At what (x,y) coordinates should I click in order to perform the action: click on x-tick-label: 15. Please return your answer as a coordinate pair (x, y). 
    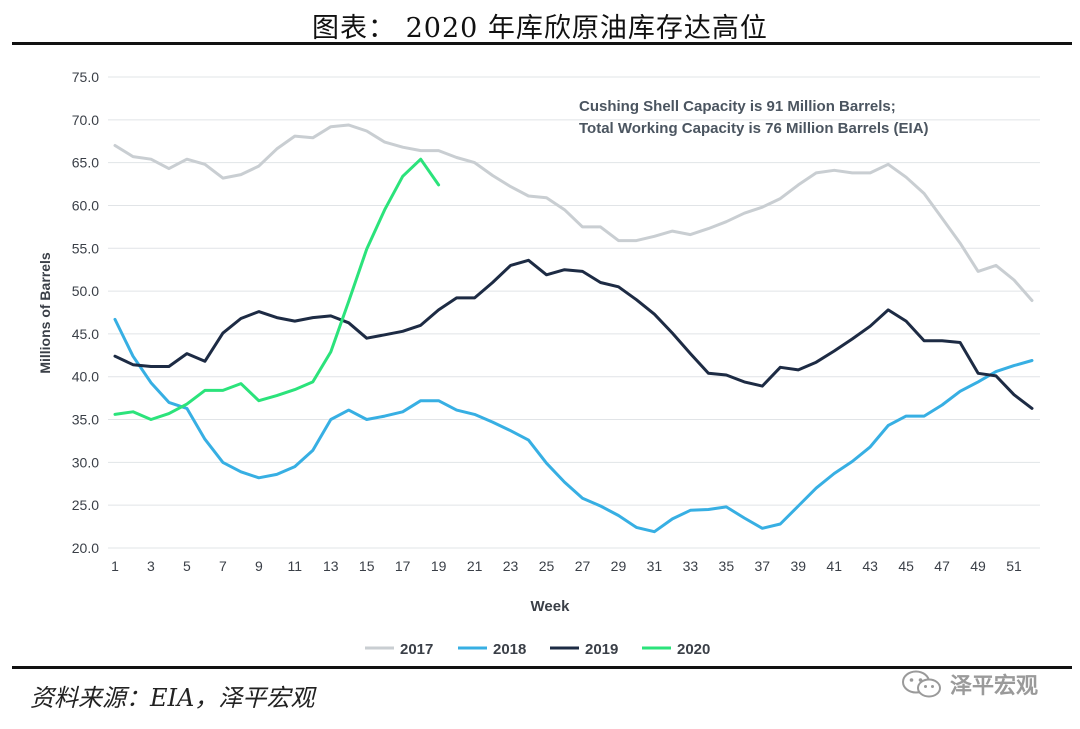
    Looking at the image, I should click on (367, 566).